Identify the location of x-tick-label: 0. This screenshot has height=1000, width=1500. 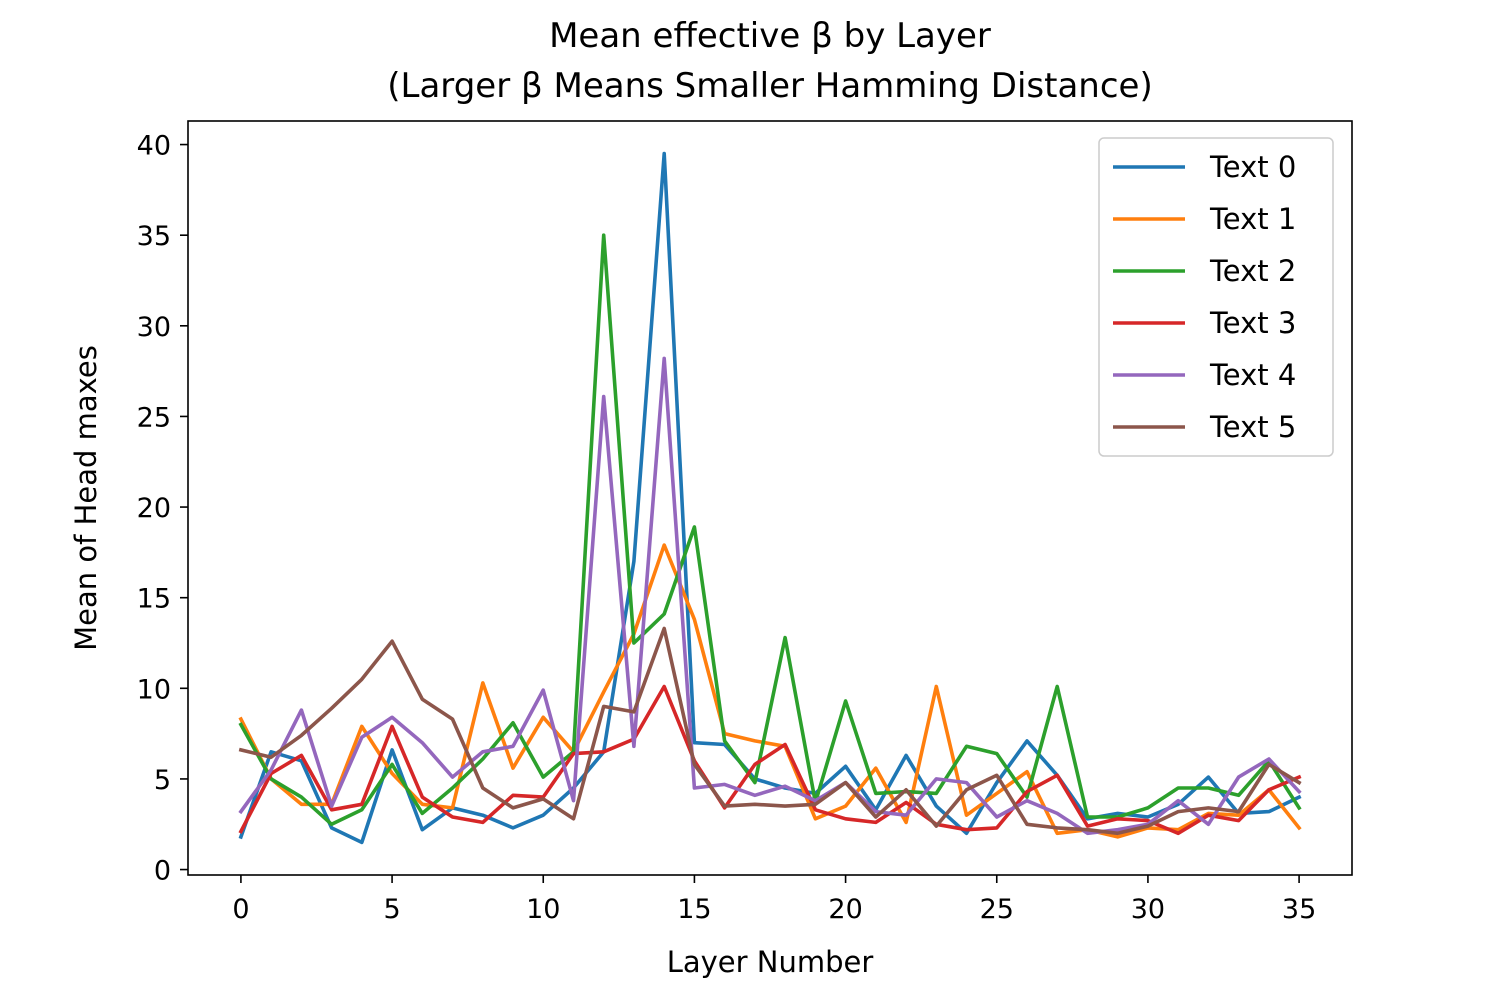
(240, 909).